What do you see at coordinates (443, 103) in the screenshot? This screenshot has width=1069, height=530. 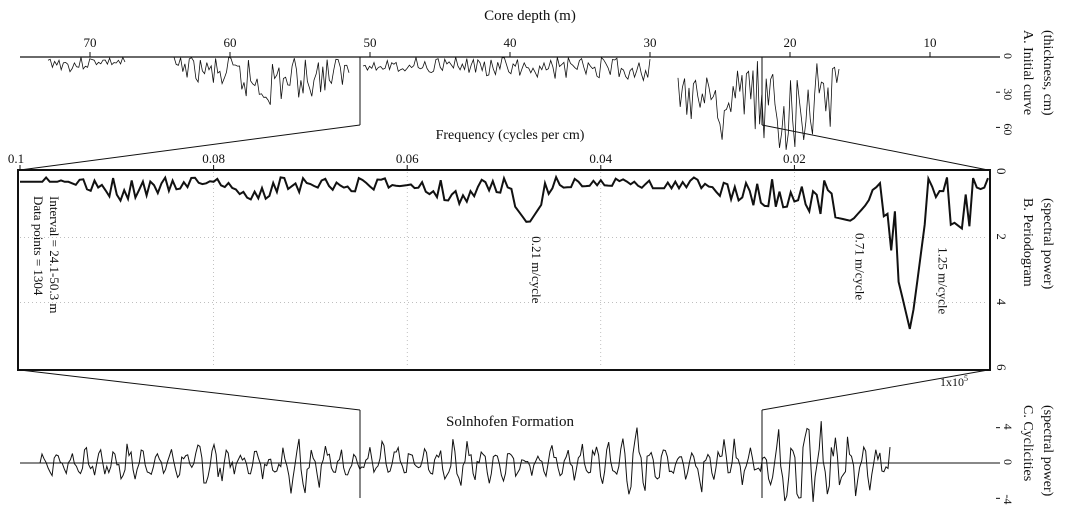 I see `panel-a-series-line` at bounding box center [443, 103].